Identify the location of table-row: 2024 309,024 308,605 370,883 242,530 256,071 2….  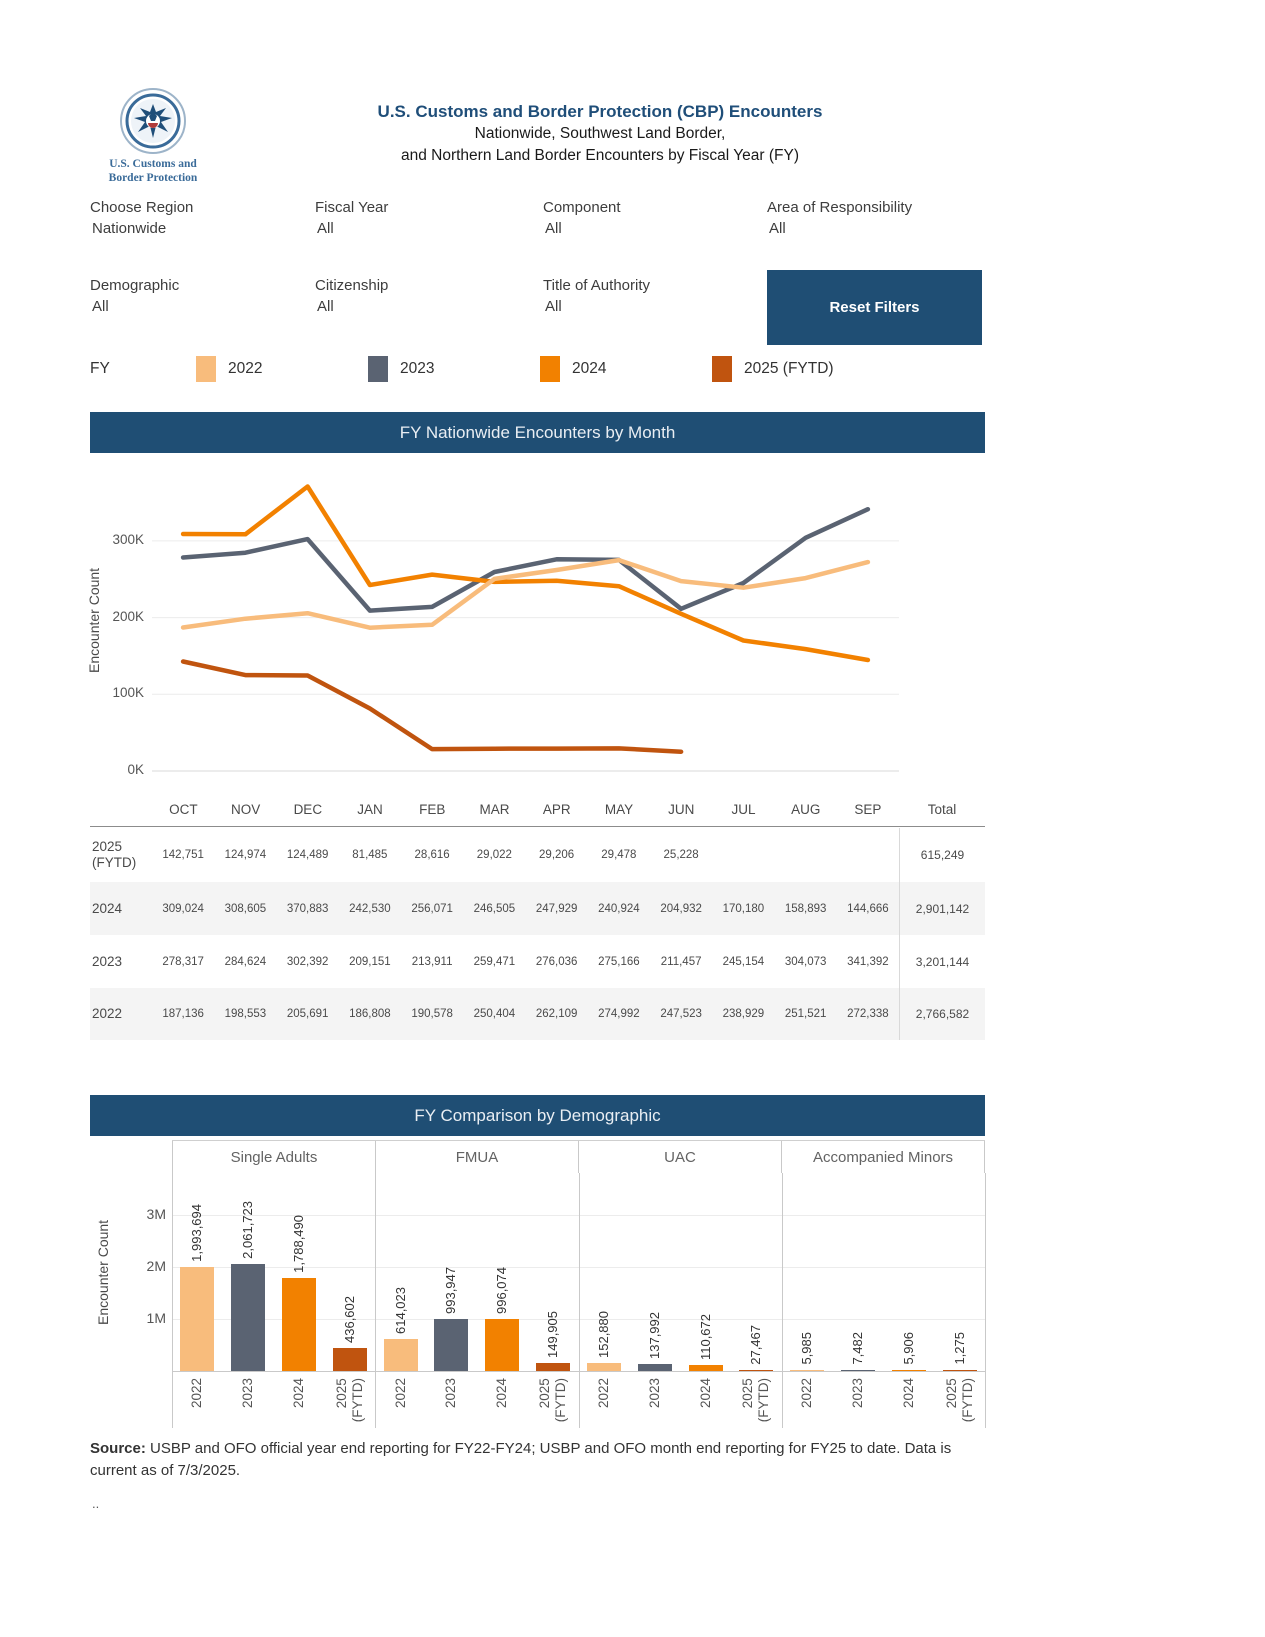
(537, 908).